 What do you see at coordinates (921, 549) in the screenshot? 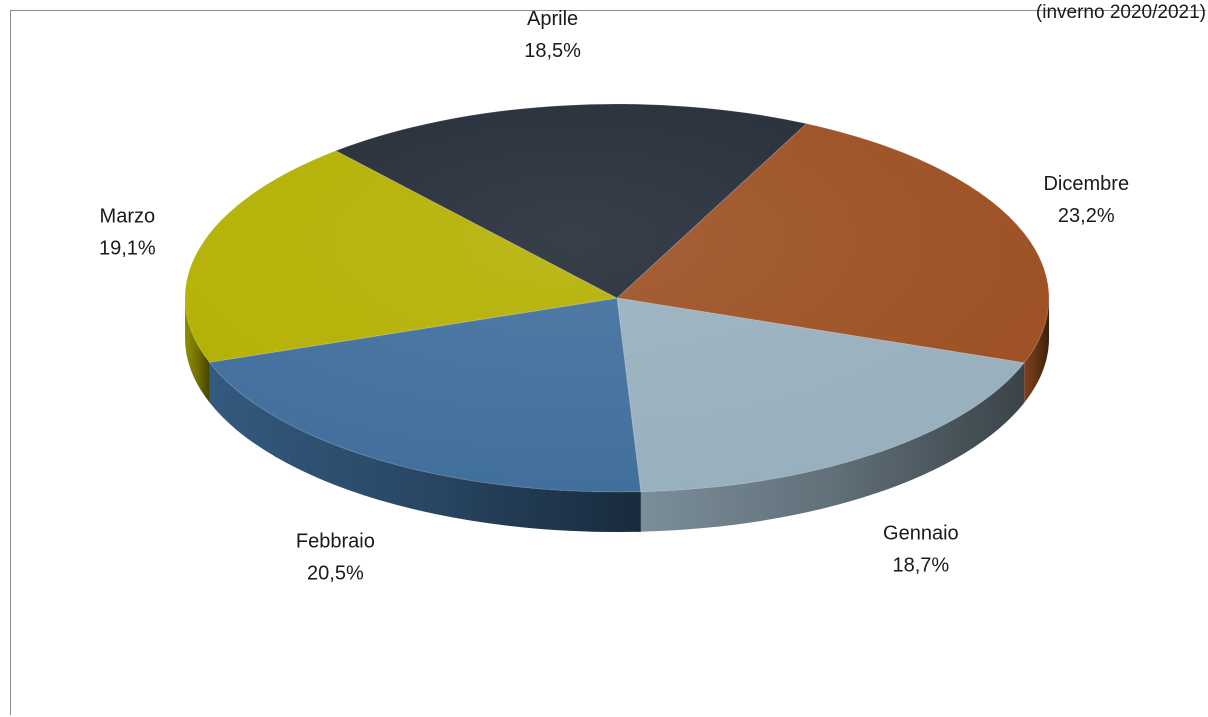
I see `data-label-gennaio: Gennaio 18,7%` at bounding box center [921, 549].